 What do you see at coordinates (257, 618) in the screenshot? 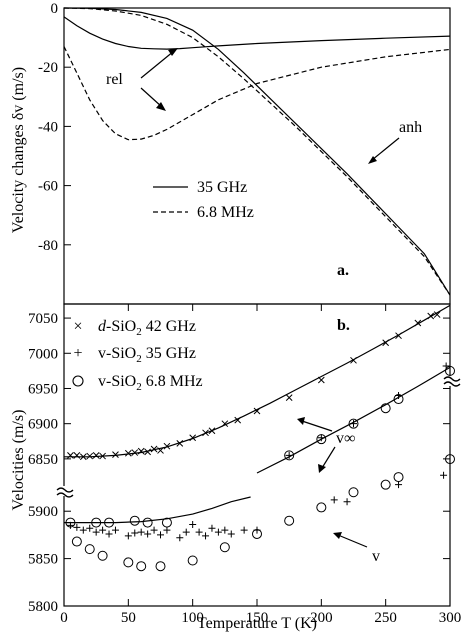
I see `b-xtick-label: 150` at bounding box center [257, 618].